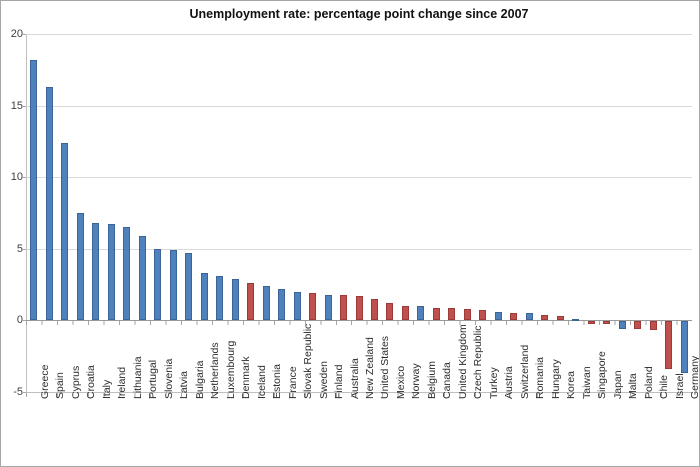 The width and height of the screenshot is (700, 467). I want to click on bar-luxembourg, so click(220, 298).